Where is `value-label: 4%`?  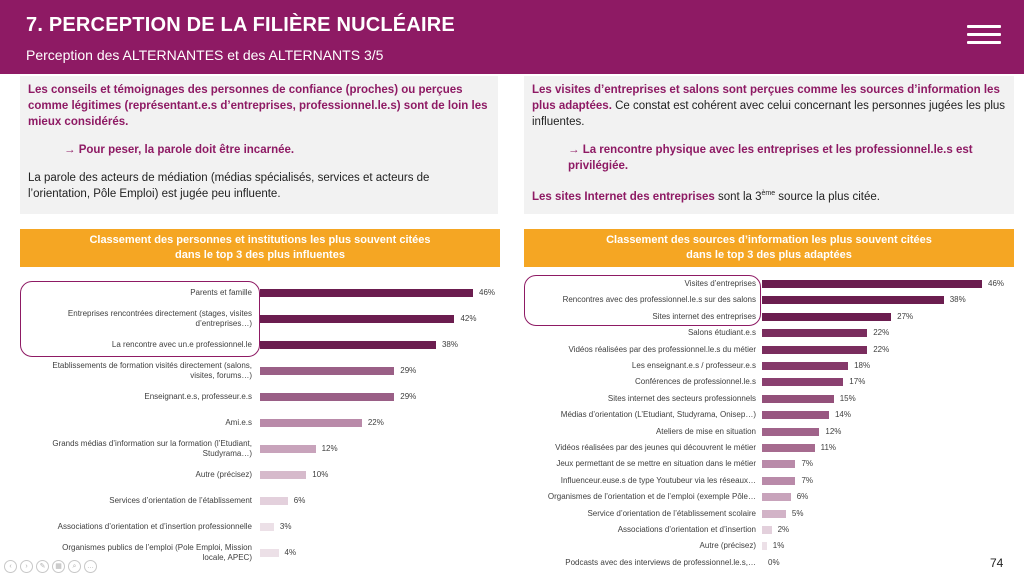
value-label: 4% is located at coordinates (290, 552).